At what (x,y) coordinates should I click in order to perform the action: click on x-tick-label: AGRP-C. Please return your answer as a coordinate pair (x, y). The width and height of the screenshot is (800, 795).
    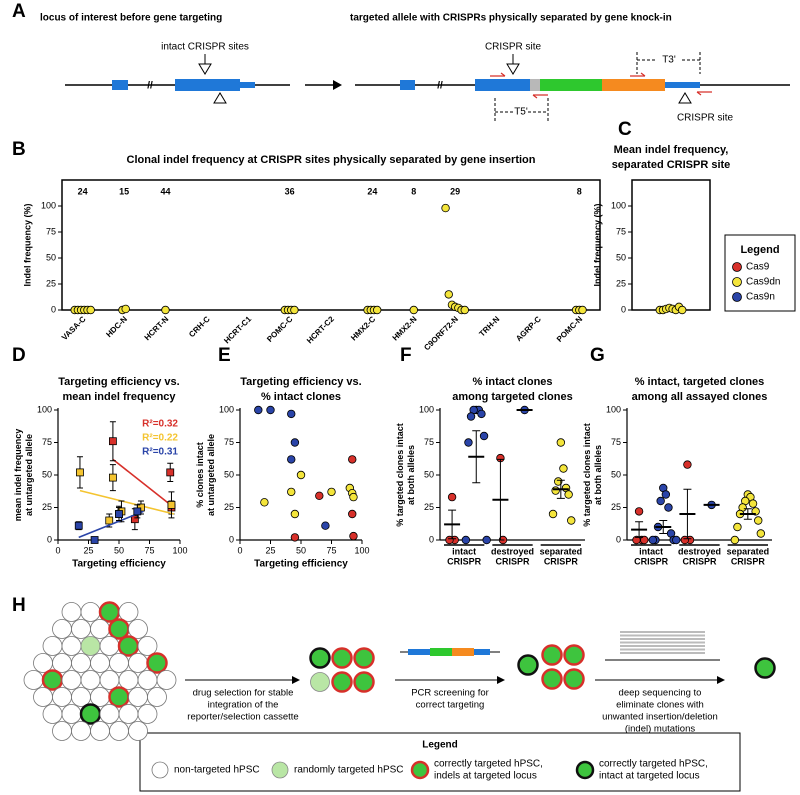
    Looking at the image, I should click on (528, 328).